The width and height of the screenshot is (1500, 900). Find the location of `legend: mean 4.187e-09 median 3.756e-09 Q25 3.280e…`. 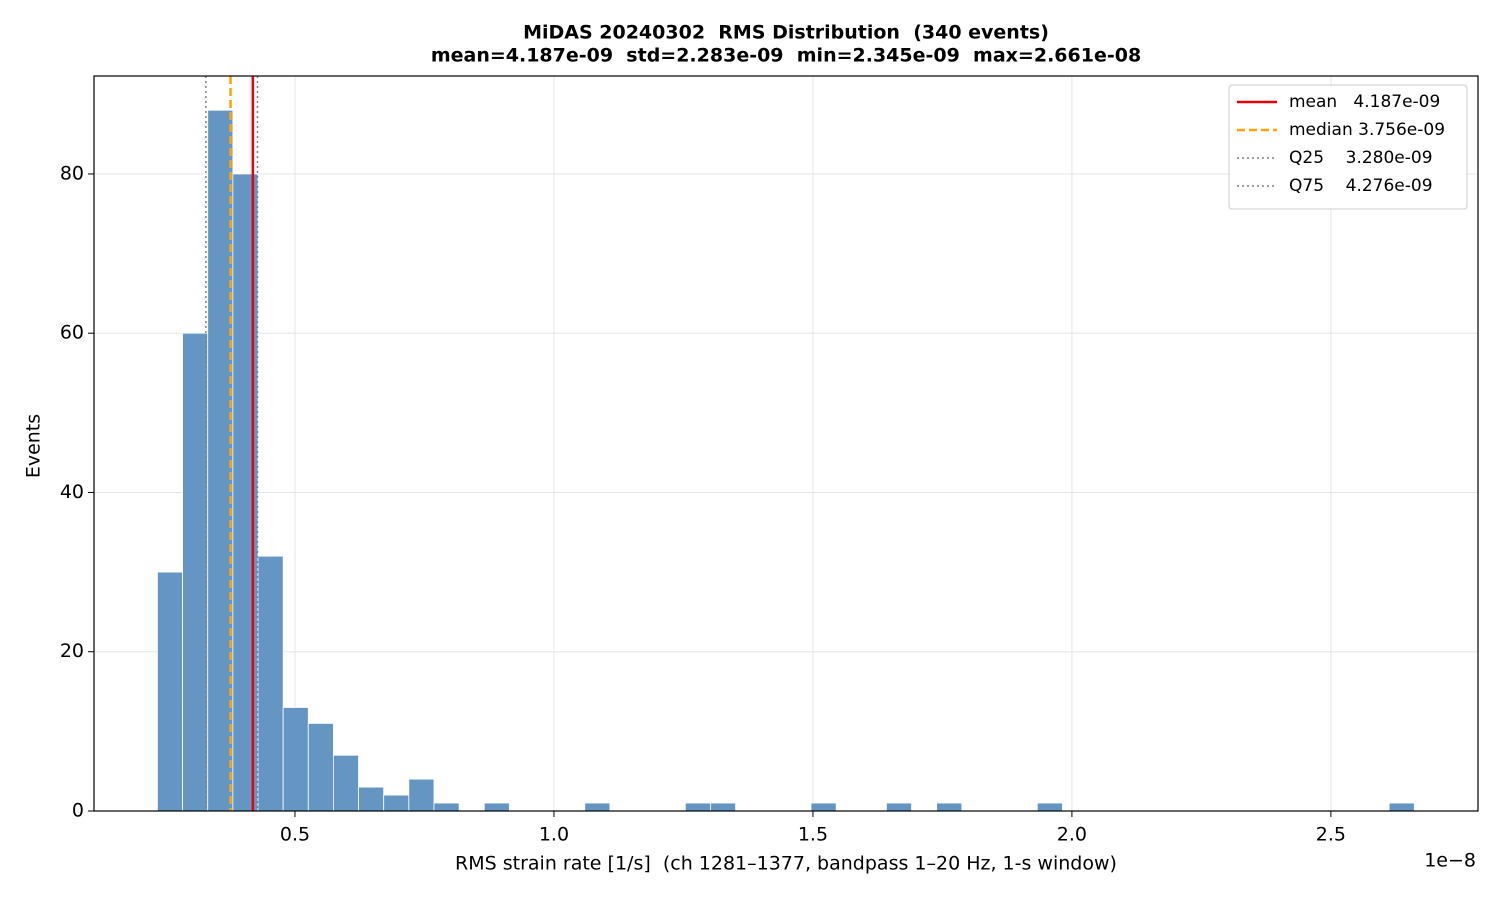

legend: mean 4.187e-09 median 3.756e-09 Q25 3.280e… is located at coordinates (1348, 147).